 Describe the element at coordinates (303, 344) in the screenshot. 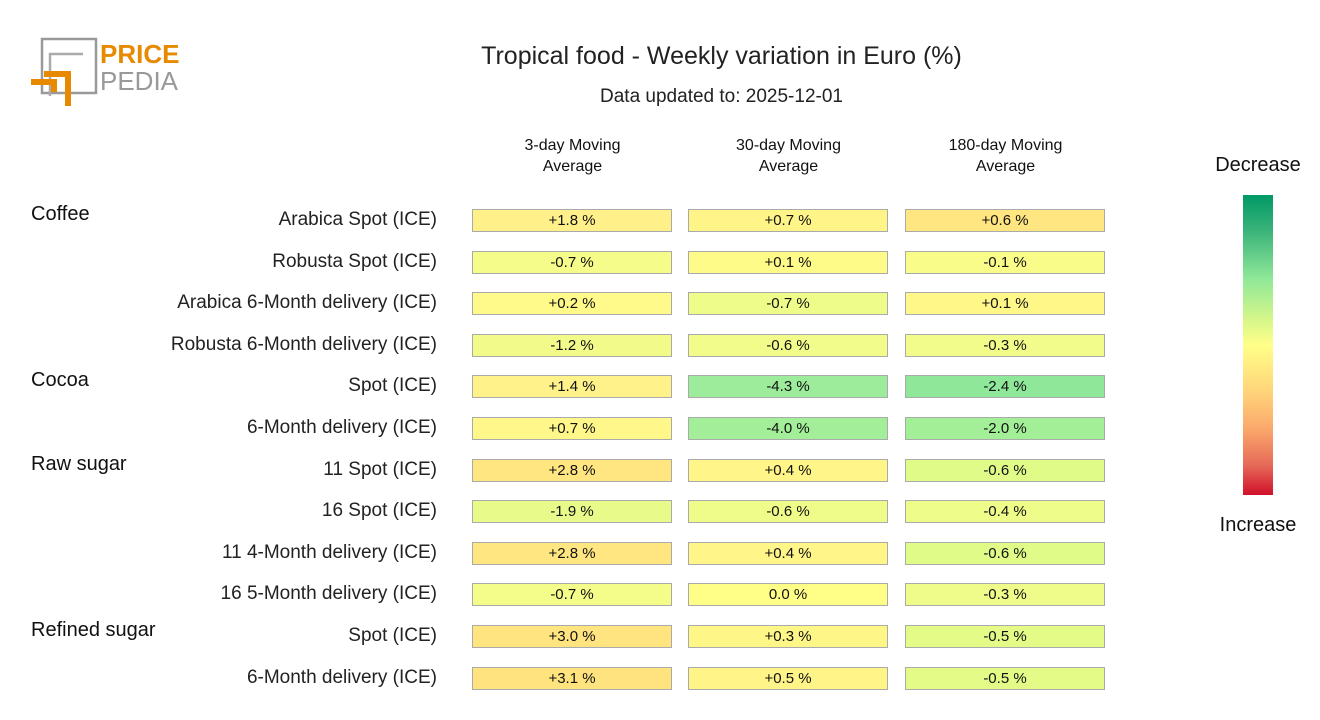

I see `row-label: Robusta 6-Month delivery (ICE)` at that location.